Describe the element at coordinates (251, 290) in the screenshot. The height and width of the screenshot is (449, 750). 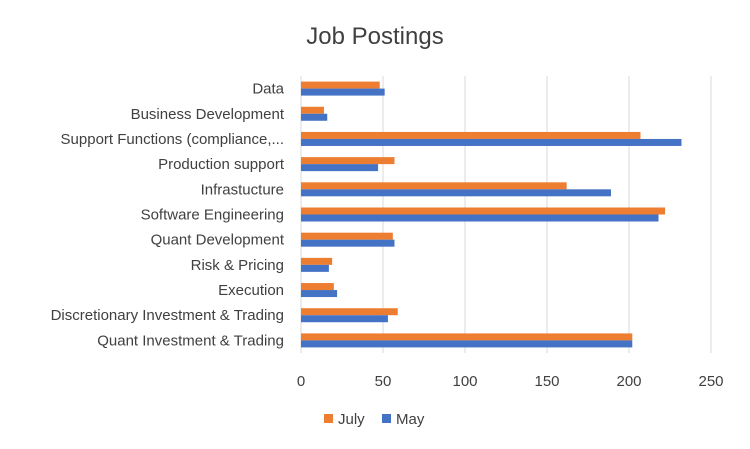
I see `category-label: Execution` at that location.